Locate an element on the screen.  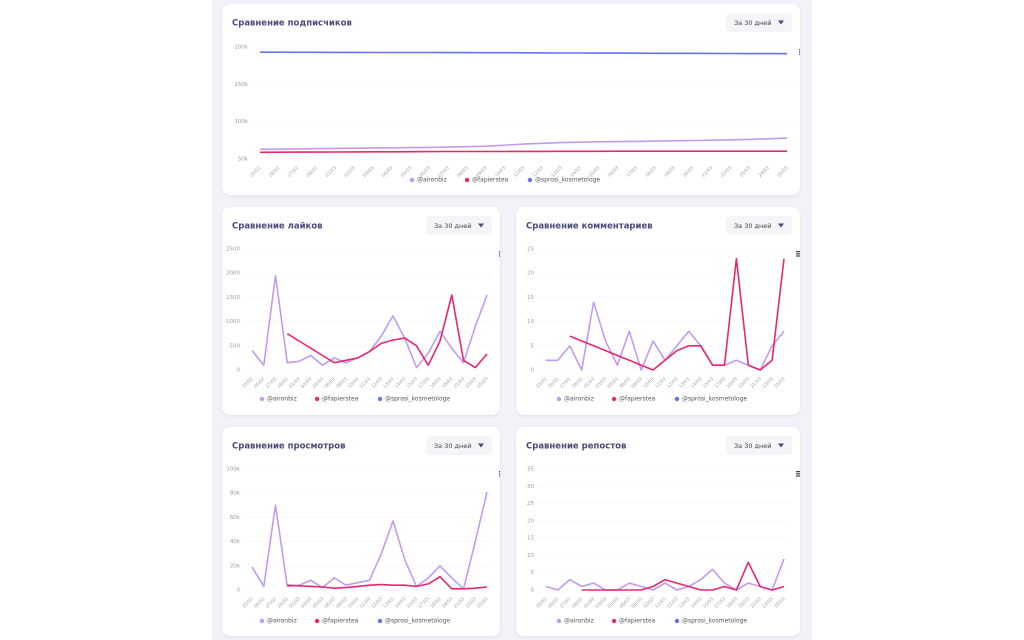
chart-title: Сравнение комментариев is located at coordinates (589, 227).